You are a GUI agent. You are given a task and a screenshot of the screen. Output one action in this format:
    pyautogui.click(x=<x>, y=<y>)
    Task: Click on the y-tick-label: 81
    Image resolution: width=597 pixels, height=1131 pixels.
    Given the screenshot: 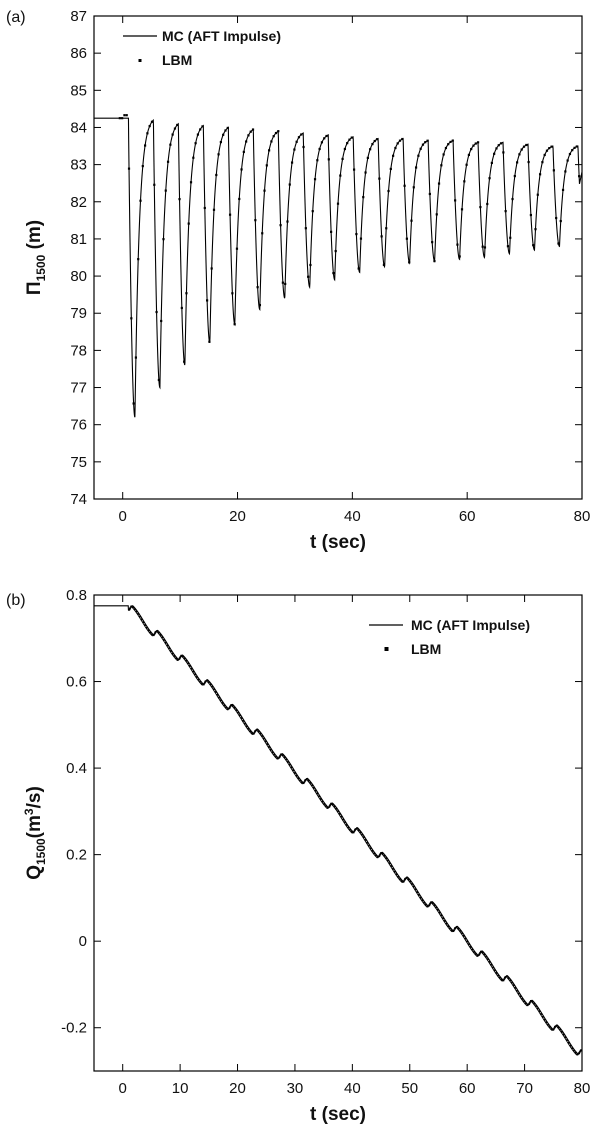 What is the action you would take?
    pyautogui.click(x=78, y=239)
    